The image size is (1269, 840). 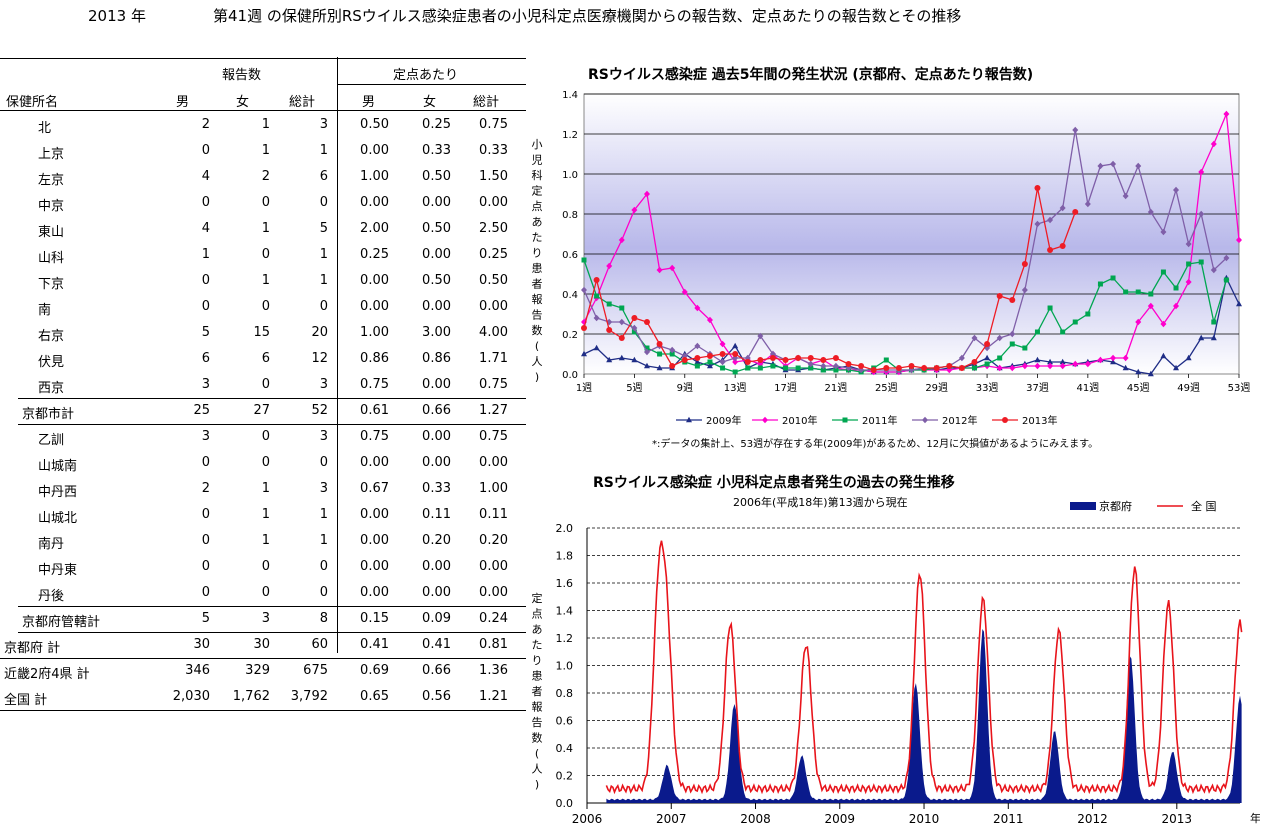 I want to click on row-value: 2, so click(x=205, y=488).